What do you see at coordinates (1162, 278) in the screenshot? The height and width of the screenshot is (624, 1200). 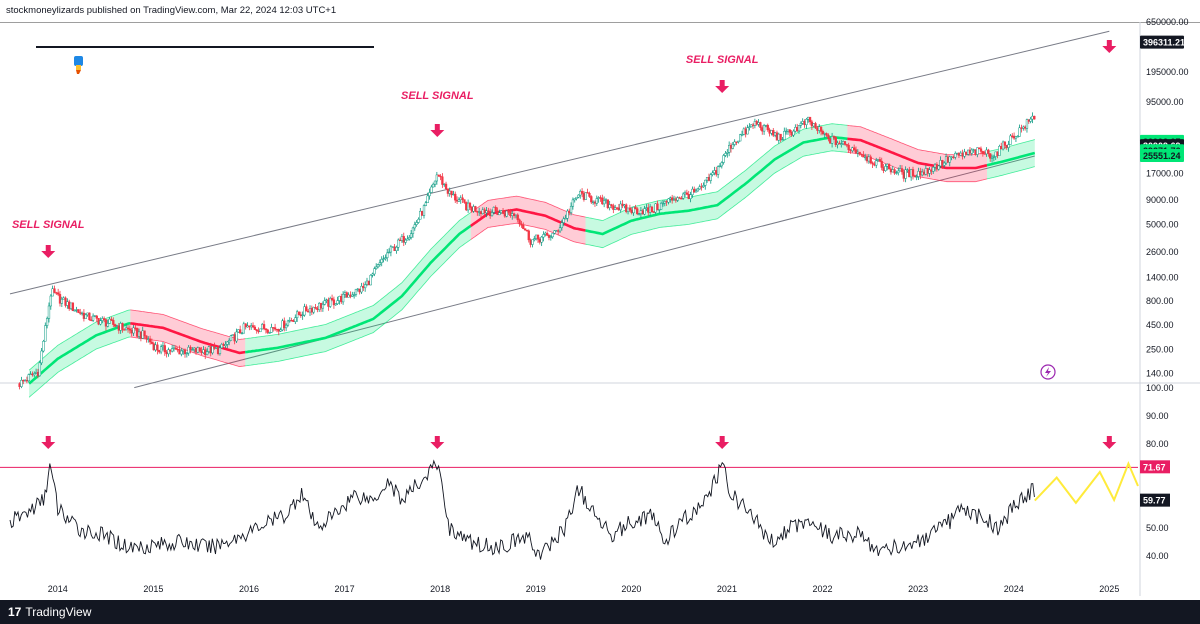 I see `price-tick-label-7: 1400.00` at bounding box center [1162, 278].